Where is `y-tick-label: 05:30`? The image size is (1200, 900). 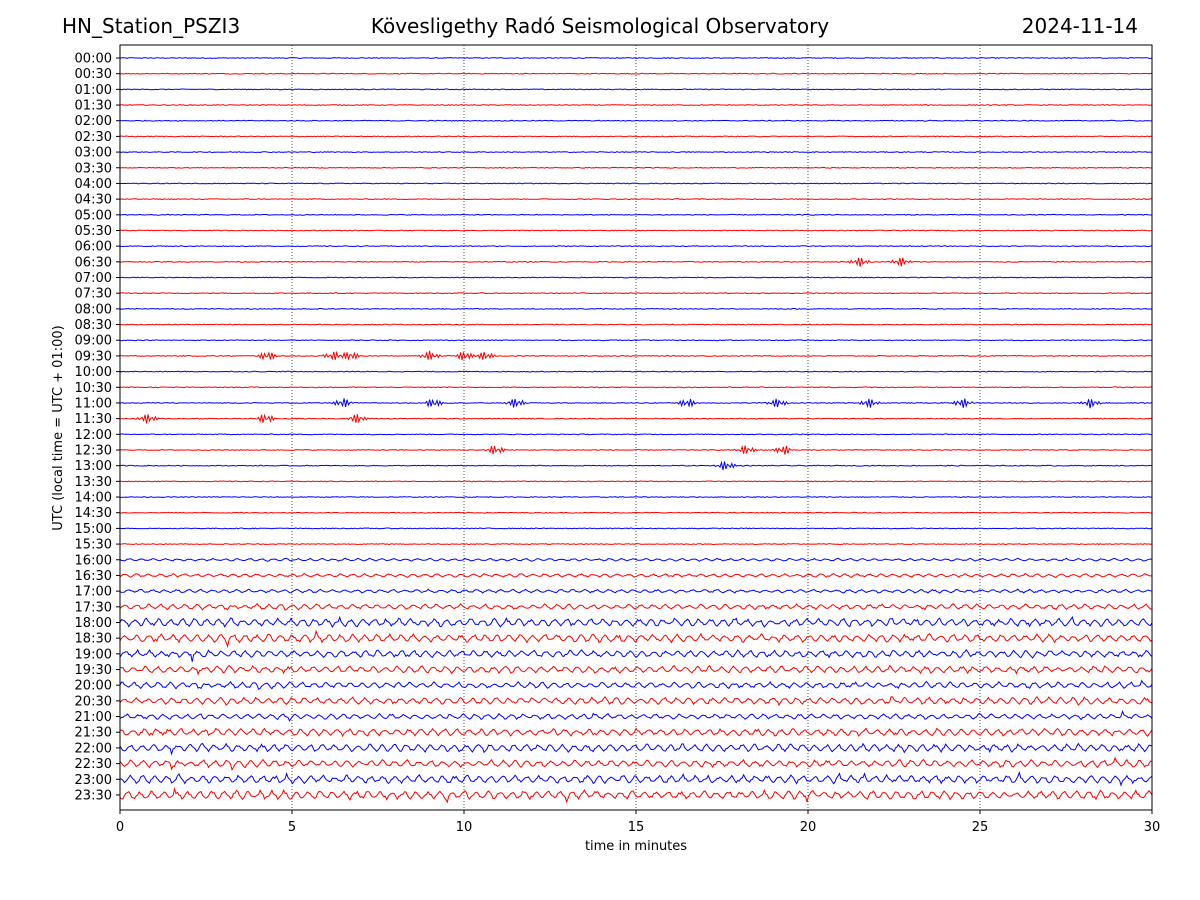 y-tick-label: 05:30 is located at coordinates (93, 231).